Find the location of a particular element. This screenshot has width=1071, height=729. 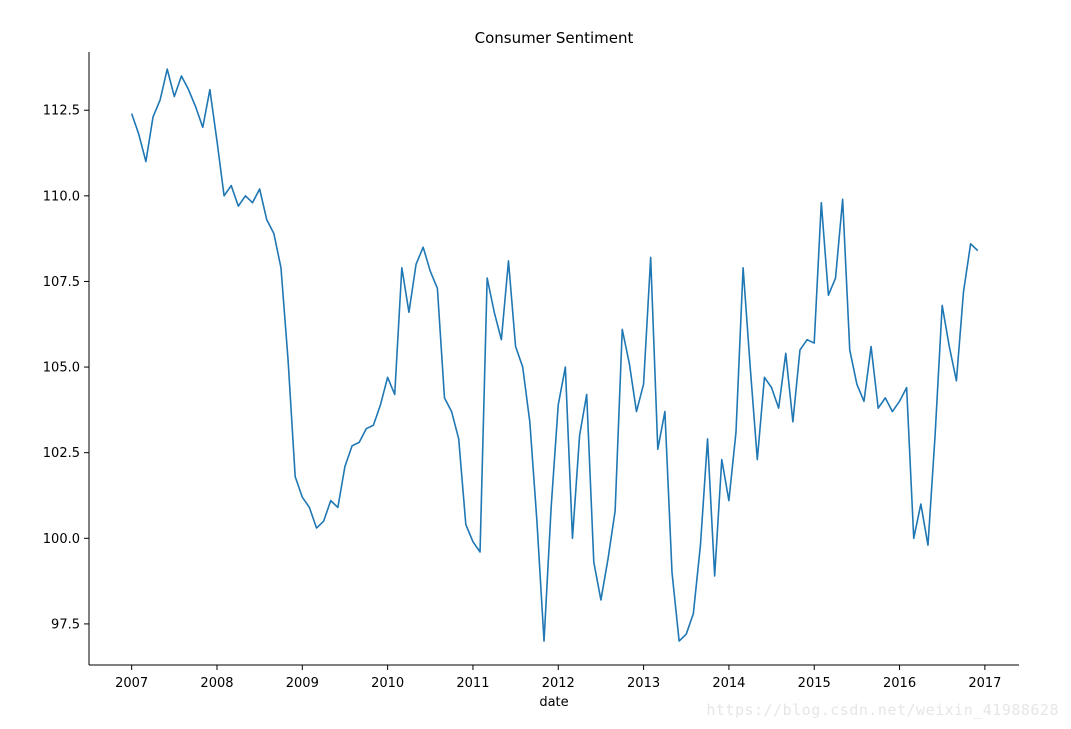

x-tick-label: 2007 is located at coordinates (131, 683).